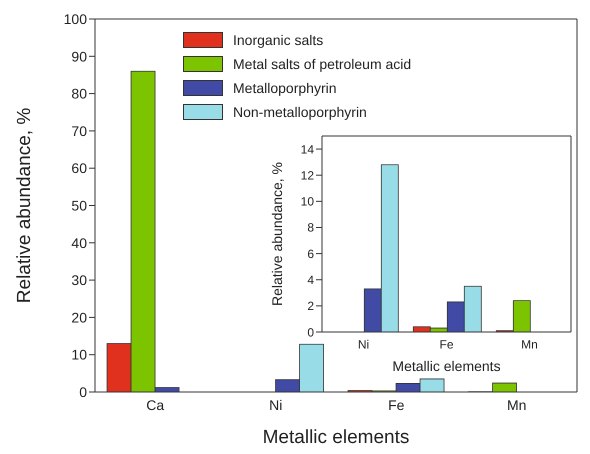 The height and width of the screenshot is (454, 590). I want to click on y-tick-label: 90, so click(79, 56).